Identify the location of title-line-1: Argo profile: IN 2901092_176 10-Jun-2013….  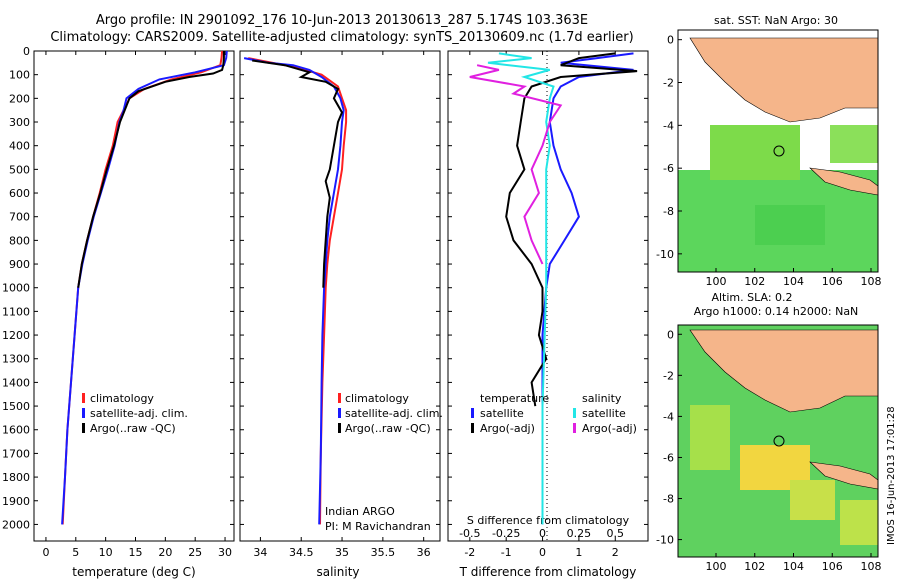
(342, 20).